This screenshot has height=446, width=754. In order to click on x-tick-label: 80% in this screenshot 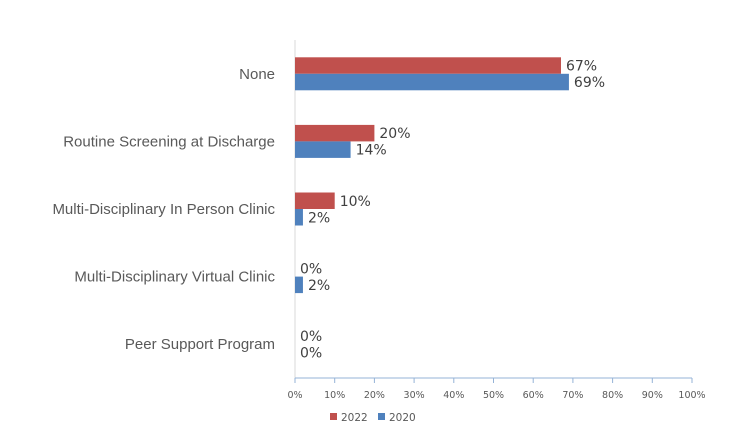, I will do `click(612, 395)`.